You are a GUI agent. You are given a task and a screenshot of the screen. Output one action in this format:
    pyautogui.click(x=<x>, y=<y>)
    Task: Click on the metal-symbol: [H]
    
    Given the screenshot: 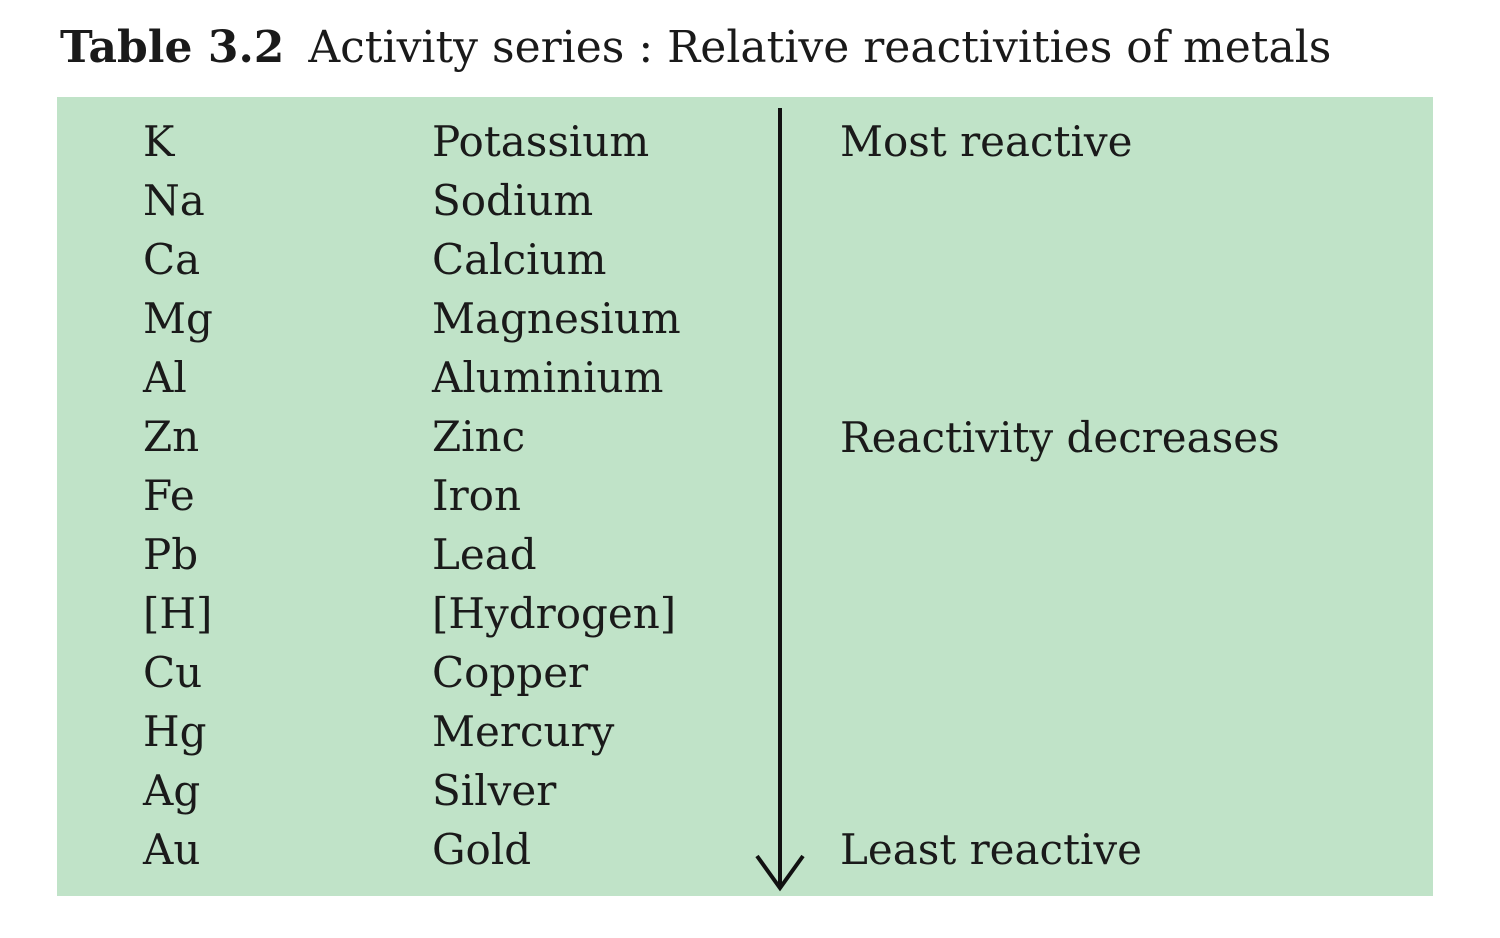 What is the action you would take?
    pyautogui.click(x=177, y=613)
    